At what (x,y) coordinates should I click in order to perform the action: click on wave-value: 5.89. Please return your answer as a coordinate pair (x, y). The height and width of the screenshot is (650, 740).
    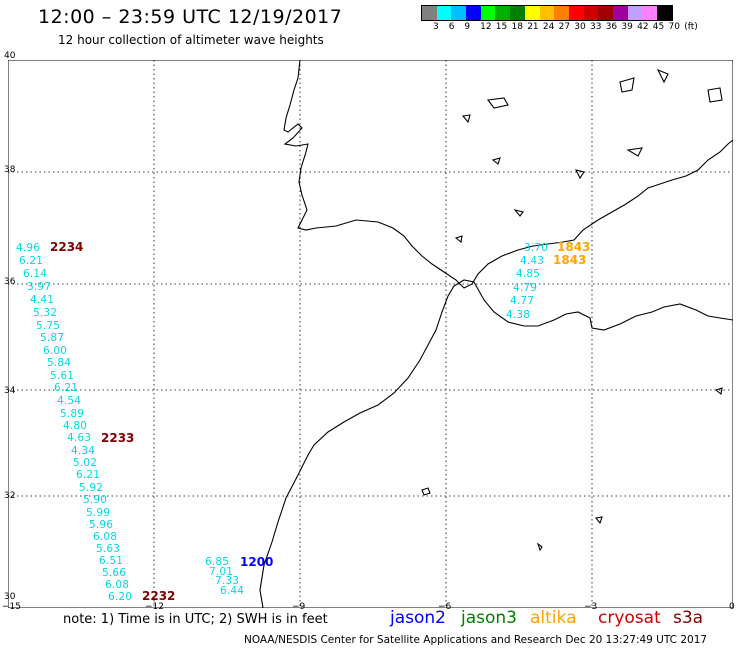
    Looking at the image, I should click on (72, 414).